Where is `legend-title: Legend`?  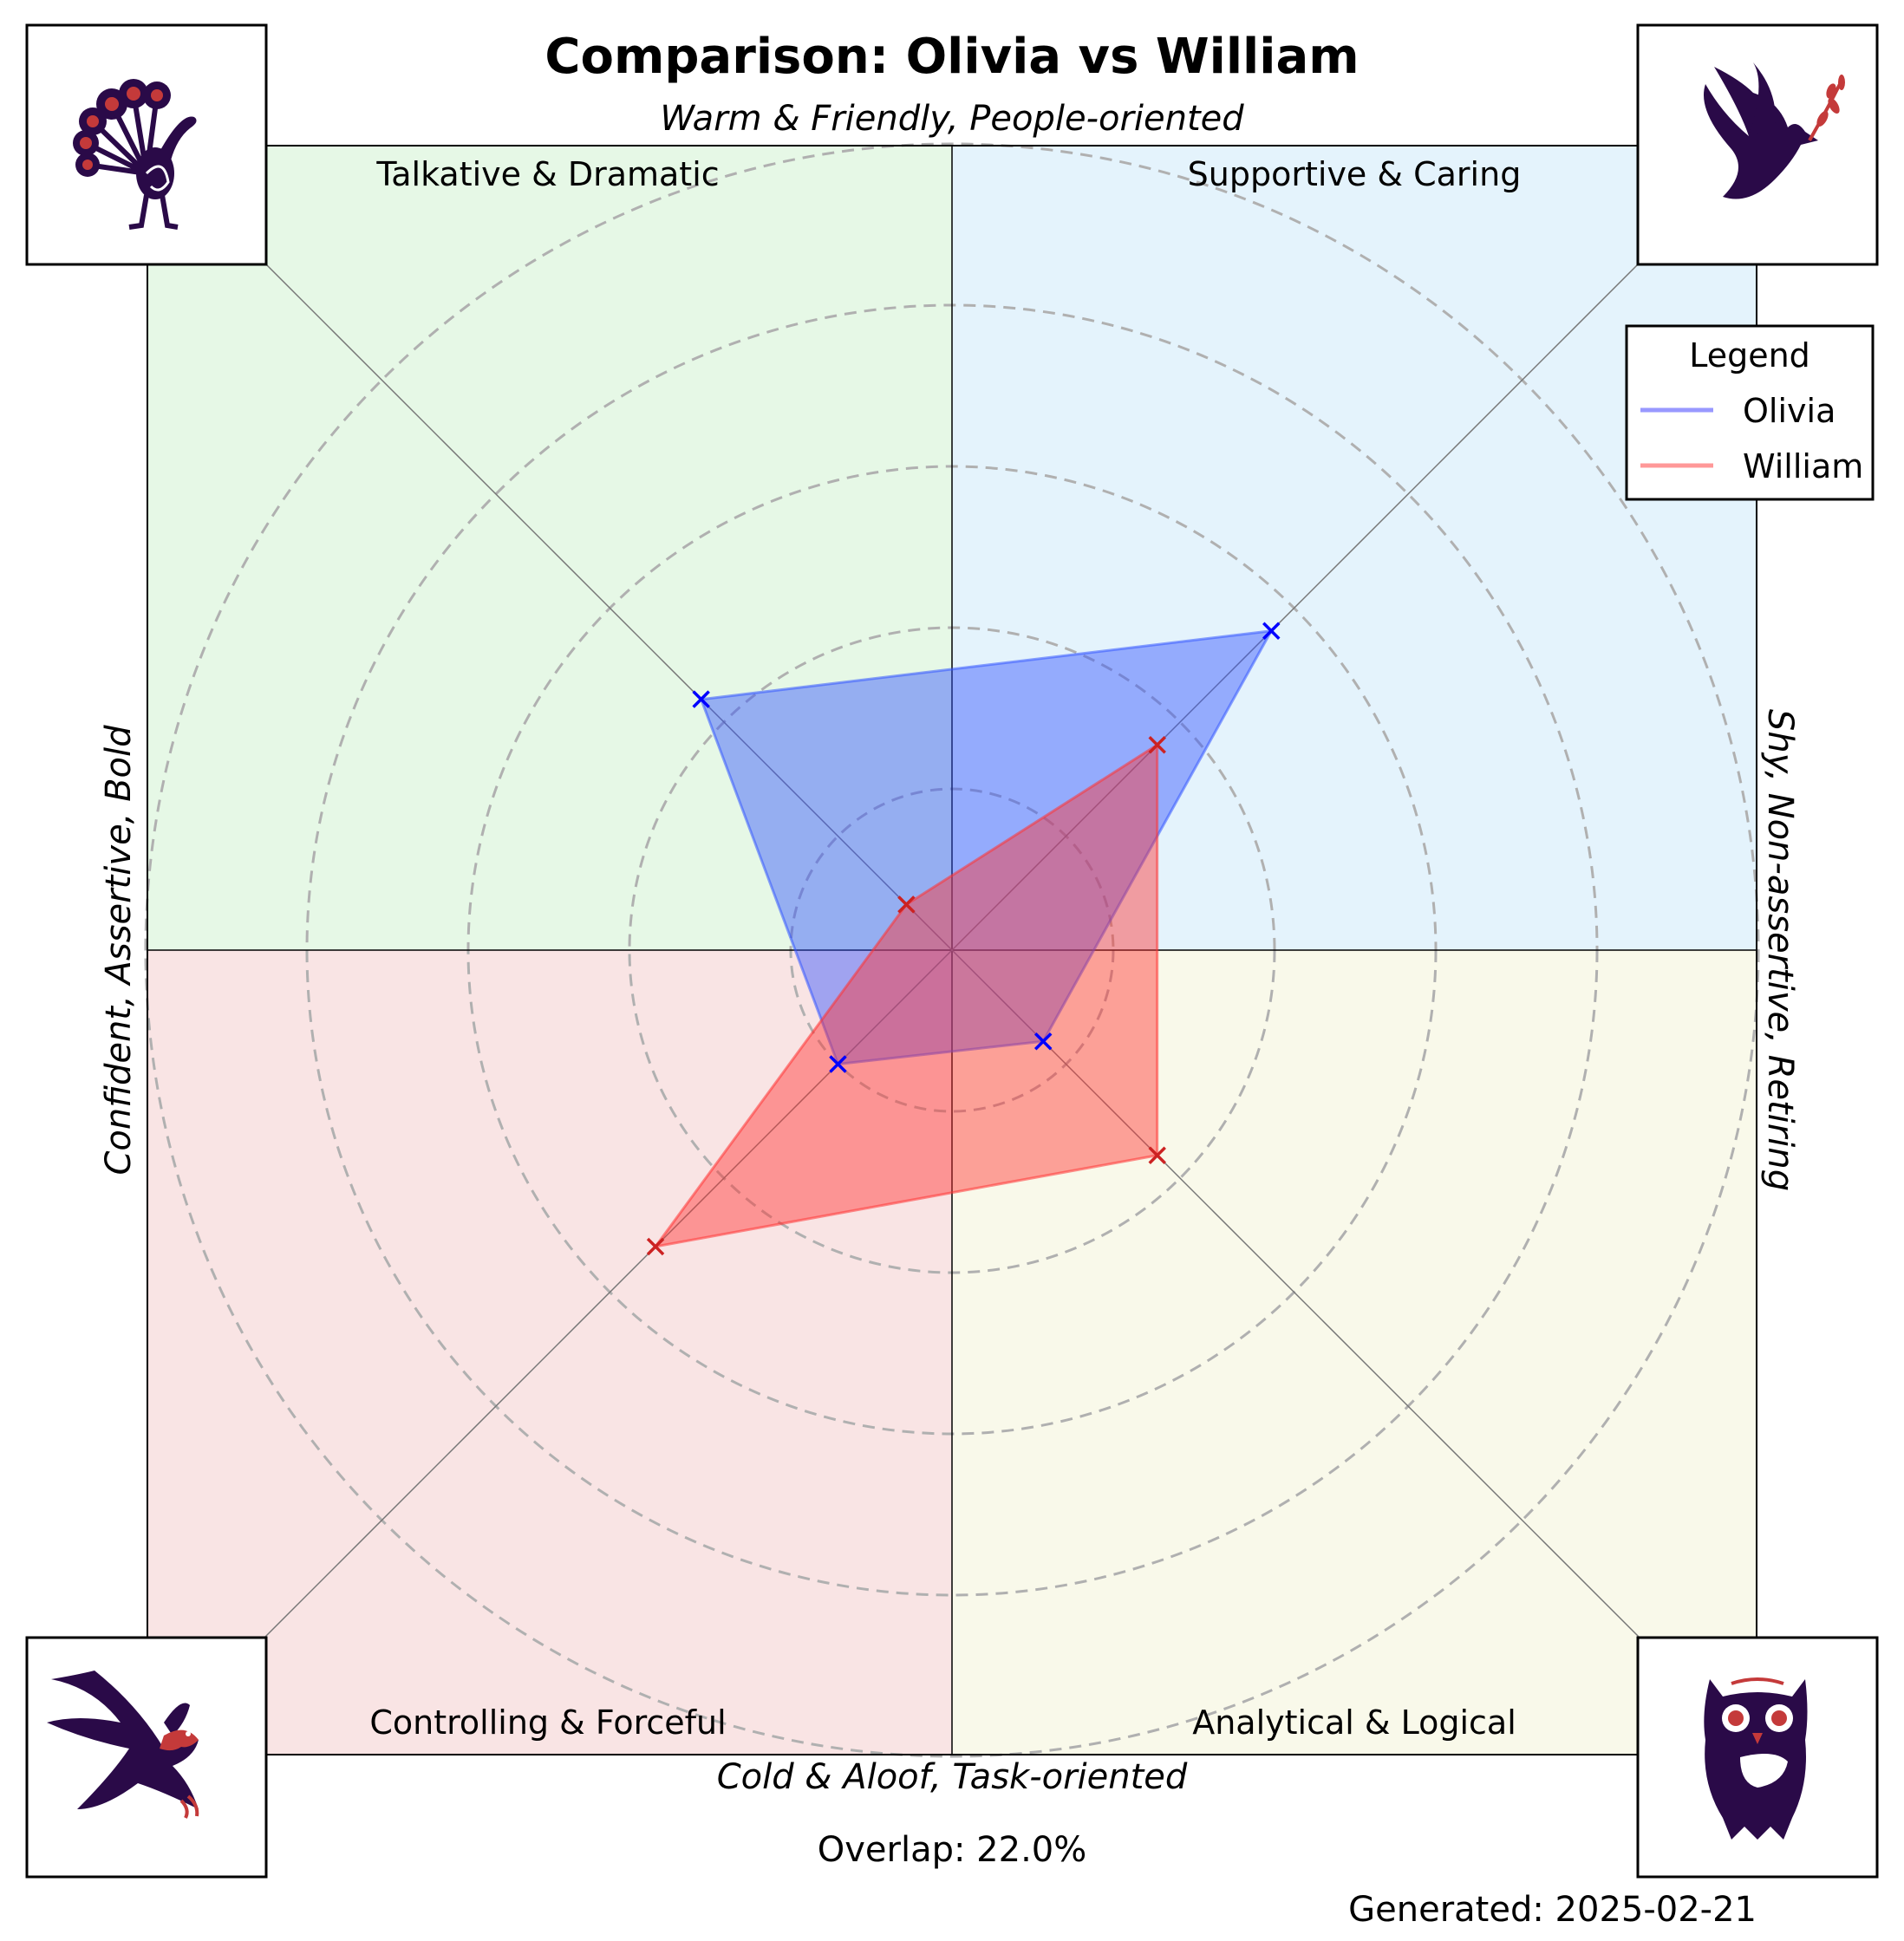 legend-title: Legend is located at coordinates (1749, 355).